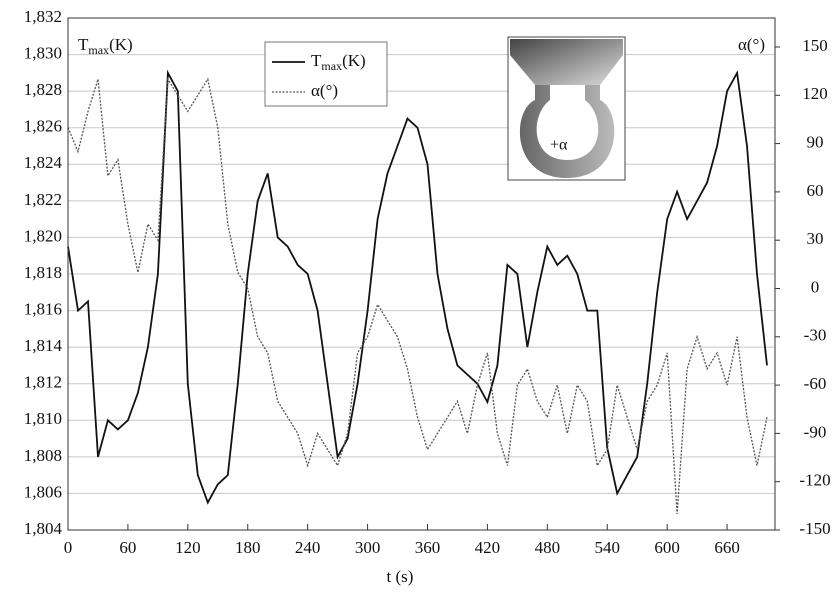  What do you see at coordinates (814, 528) in the screenshot?
I see `y2-tick-label: -150` at bounding box center [814, 528].